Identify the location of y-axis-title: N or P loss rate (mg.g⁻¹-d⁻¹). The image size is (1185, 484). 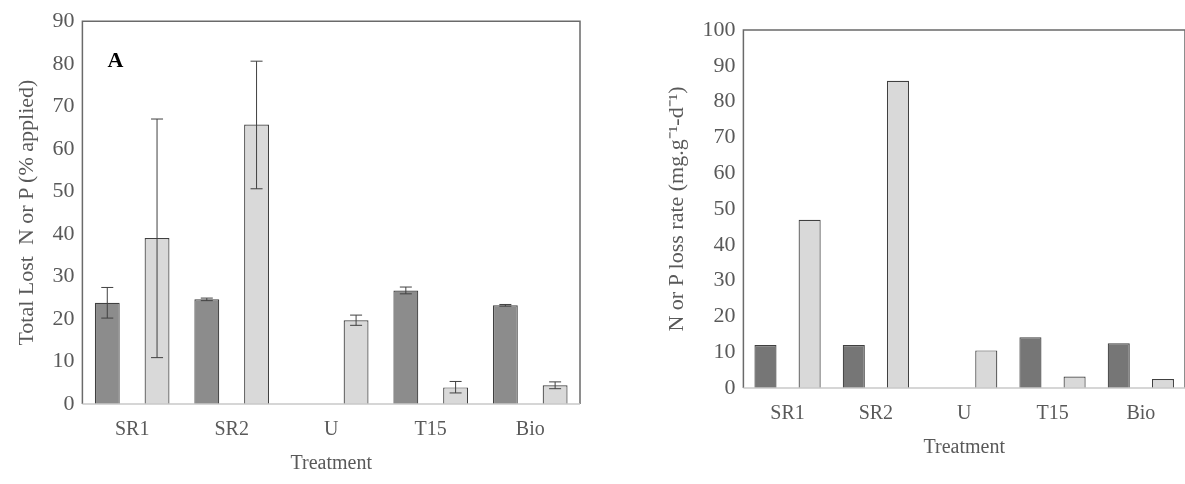
(675, 209).